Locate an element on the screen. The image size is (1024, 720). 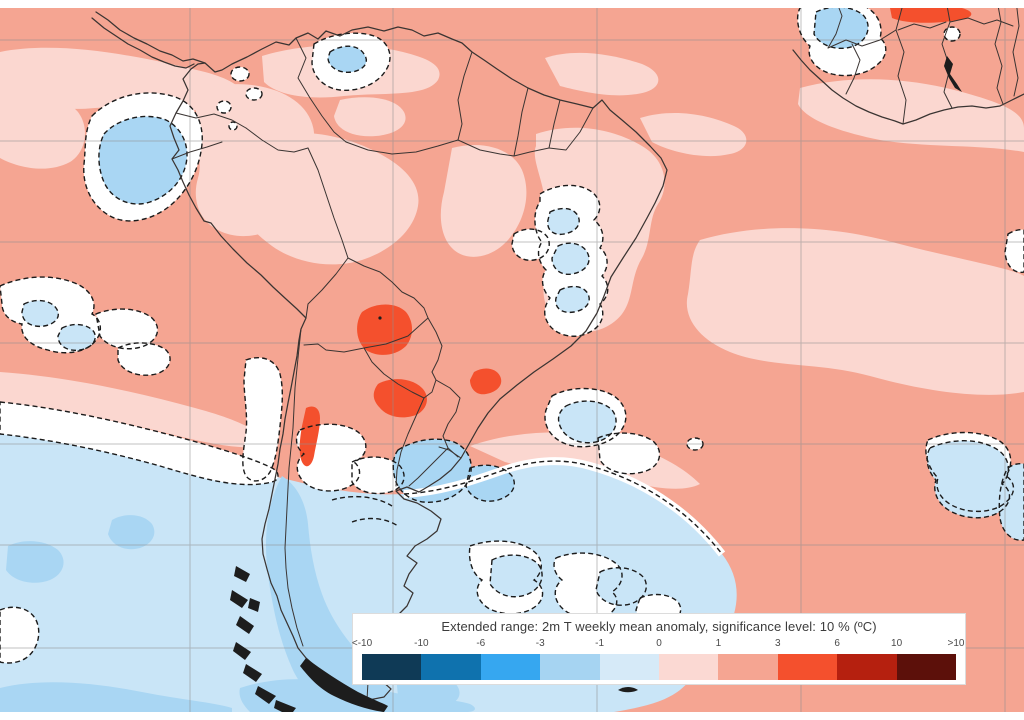
patagonia-andes-cool-strip is located at coordinates (328, 593).